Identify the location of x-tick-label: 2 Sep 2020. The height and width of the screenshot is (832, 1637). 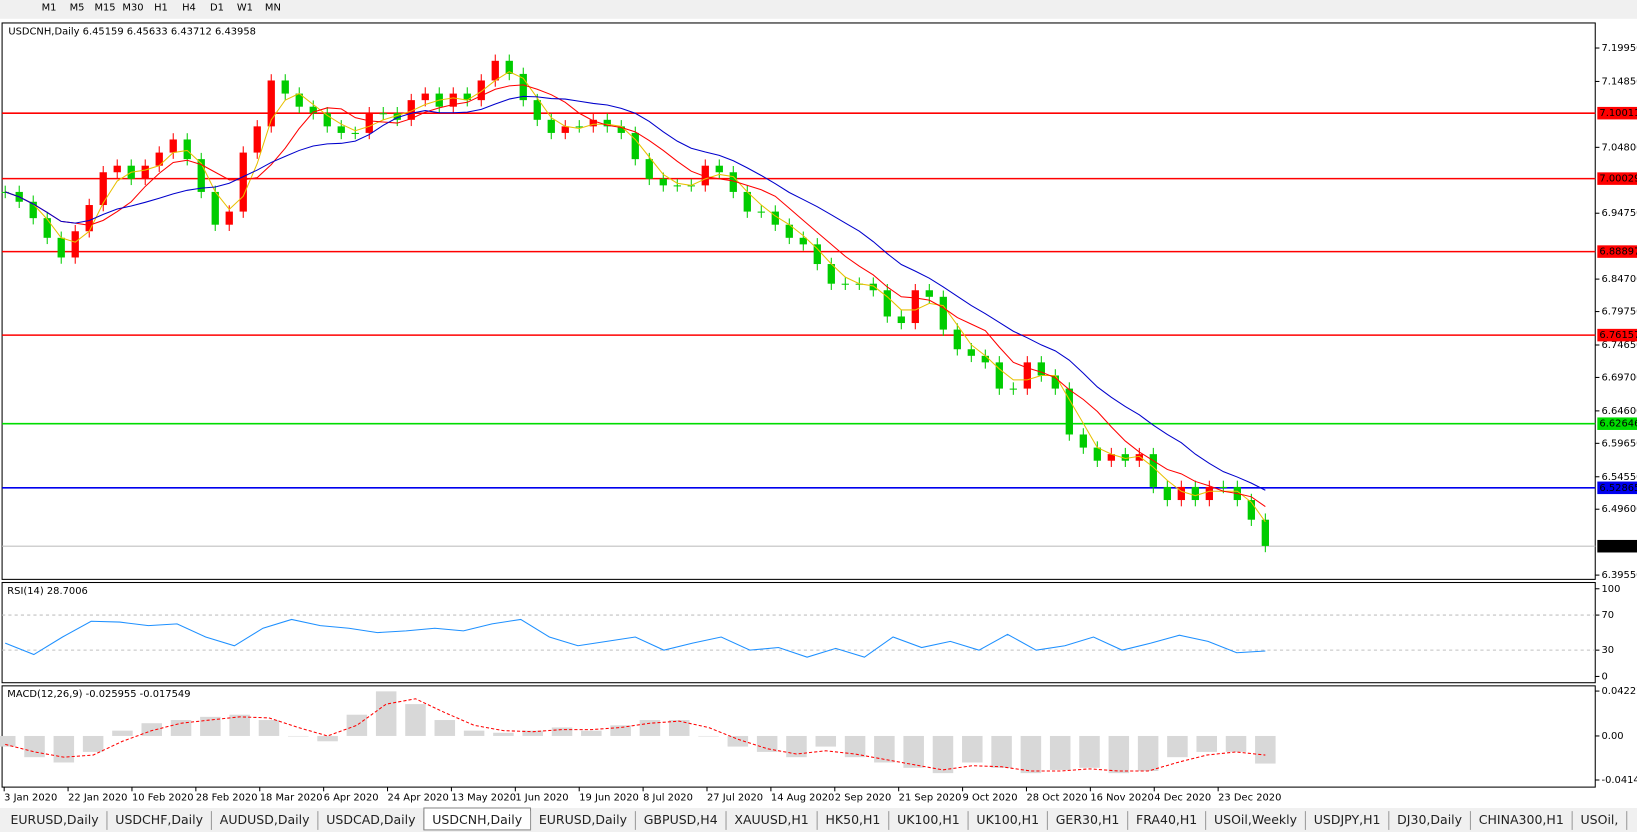
(863, 798).